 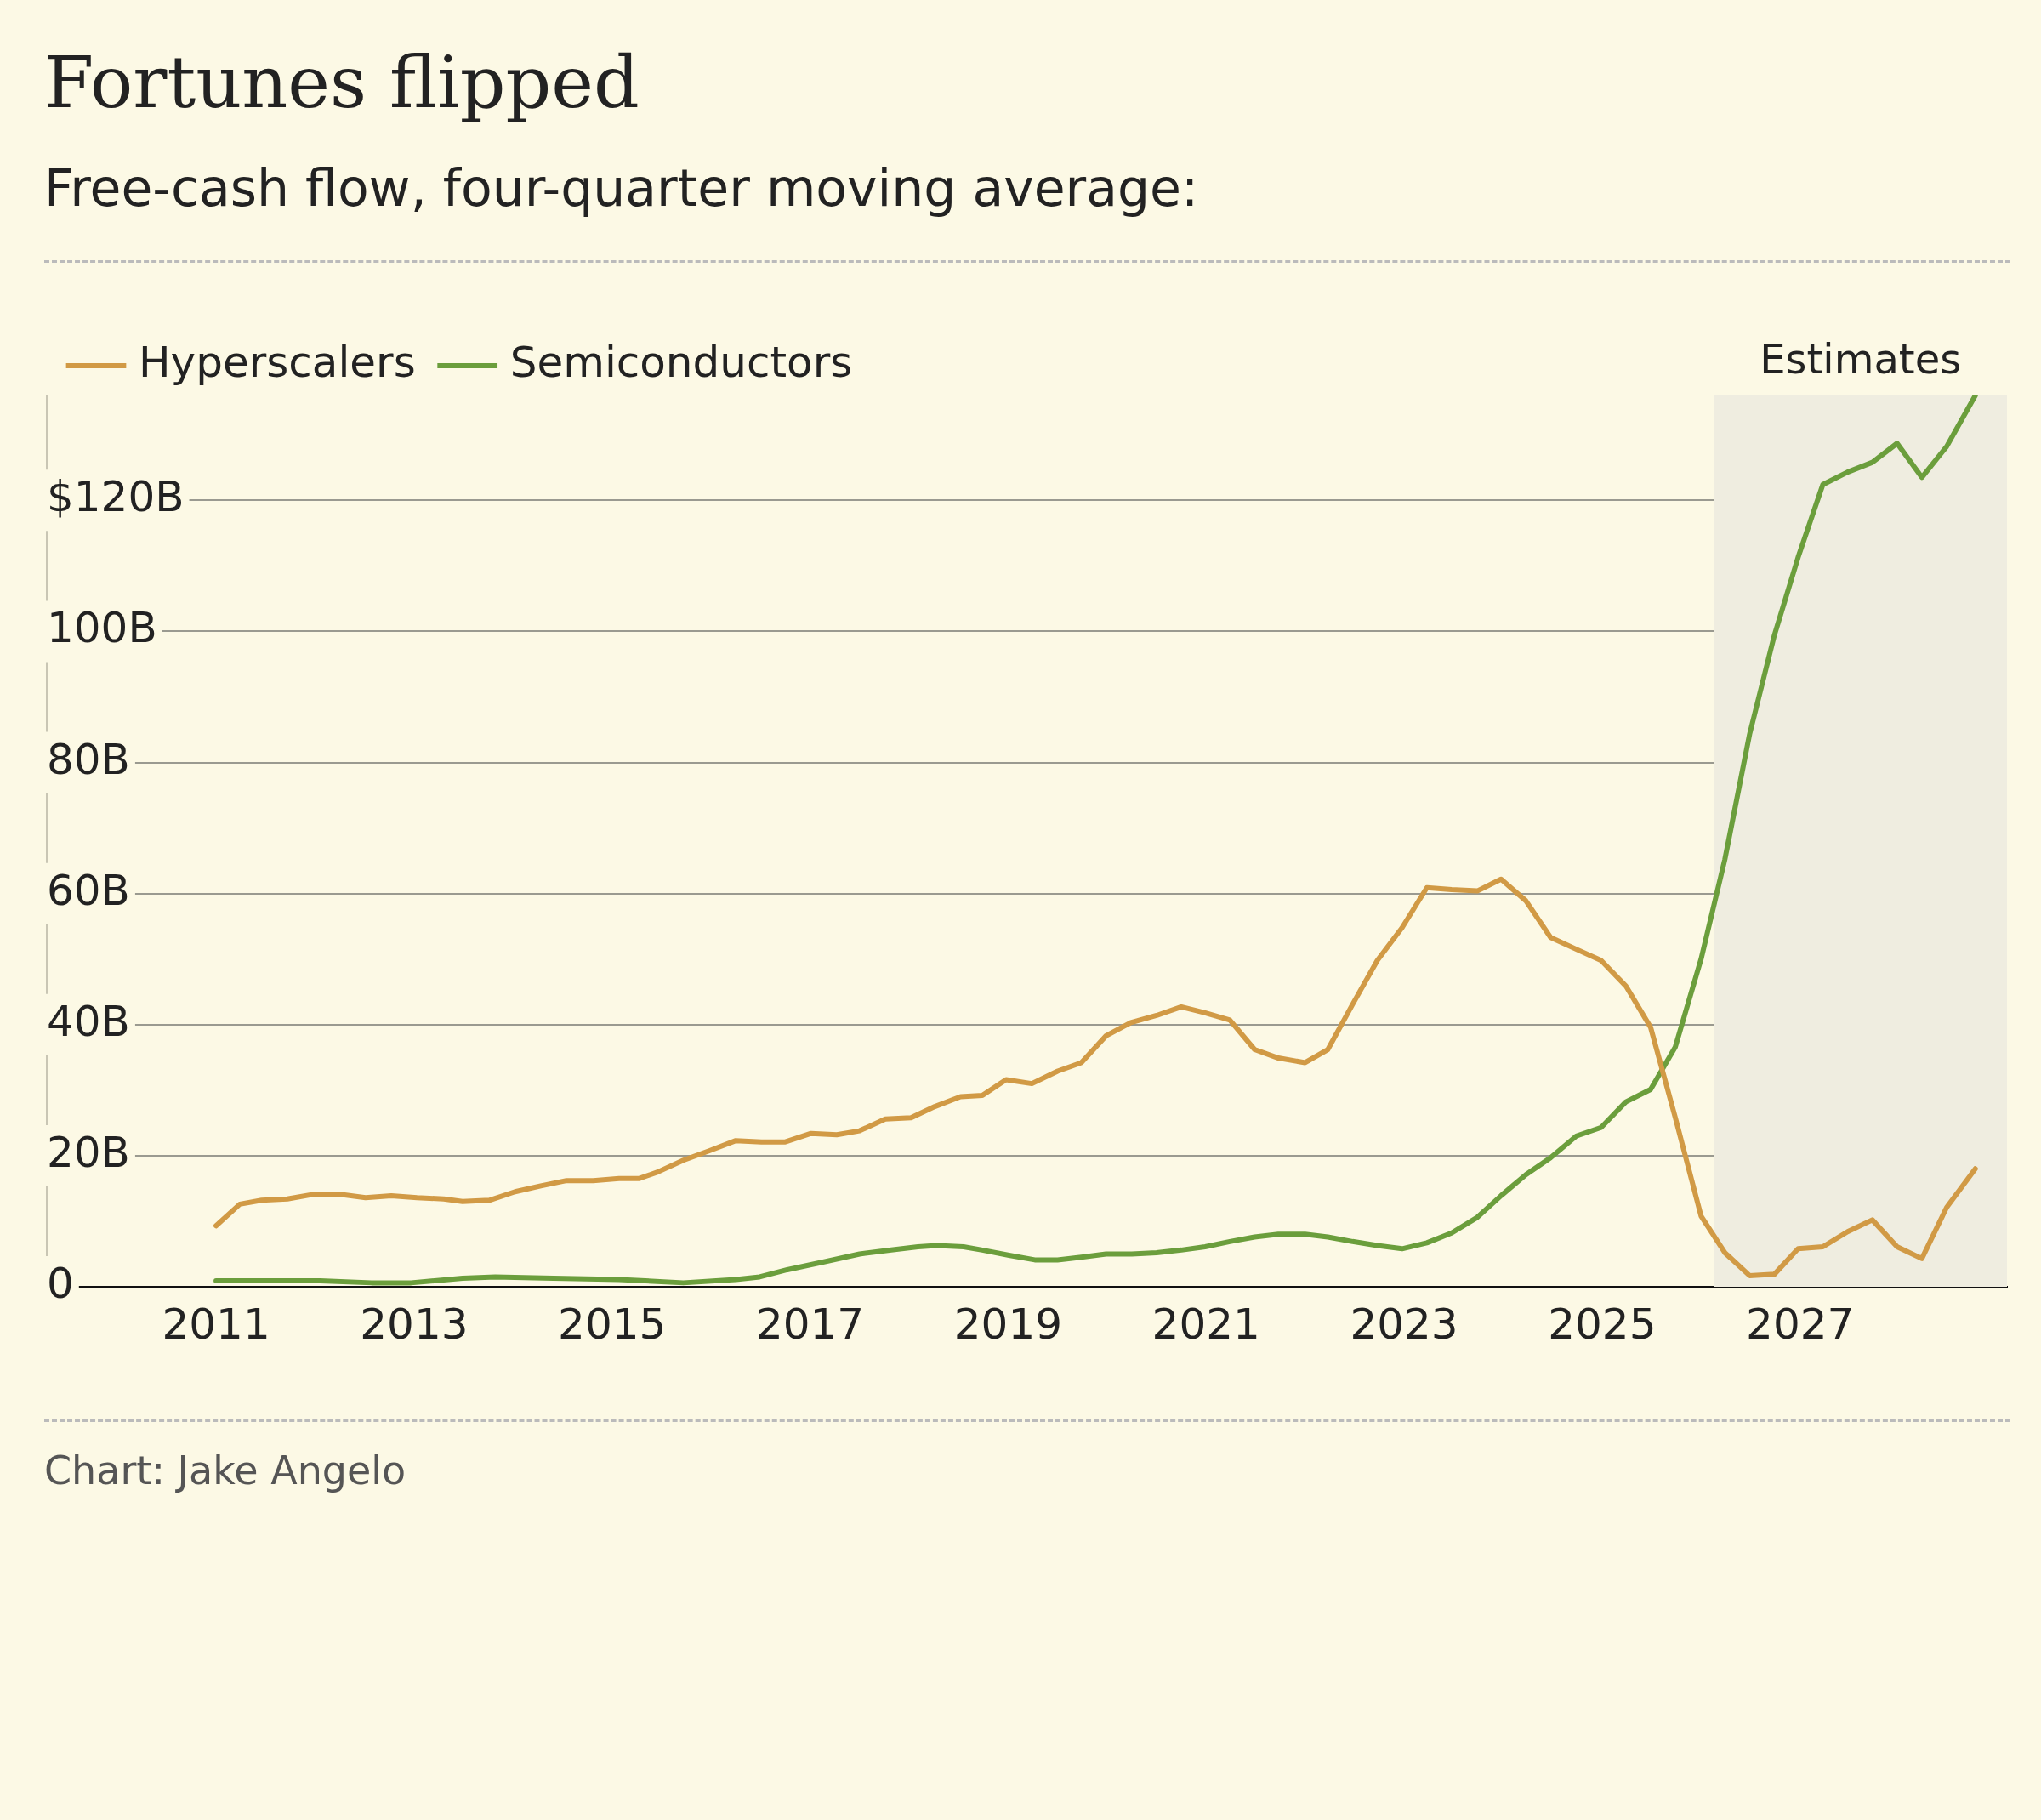 I want to click on x-tick-label: 2013, so click(x=414, y=1324).